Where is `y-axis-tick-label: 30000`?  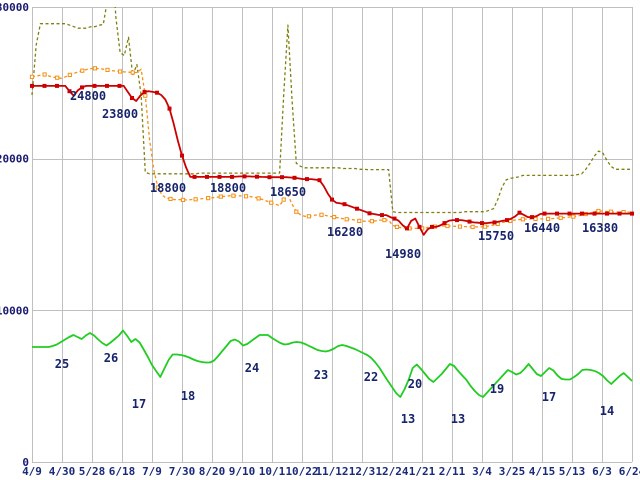
y-axis-tick-label: 30000 is located at coordinates (14, 7).